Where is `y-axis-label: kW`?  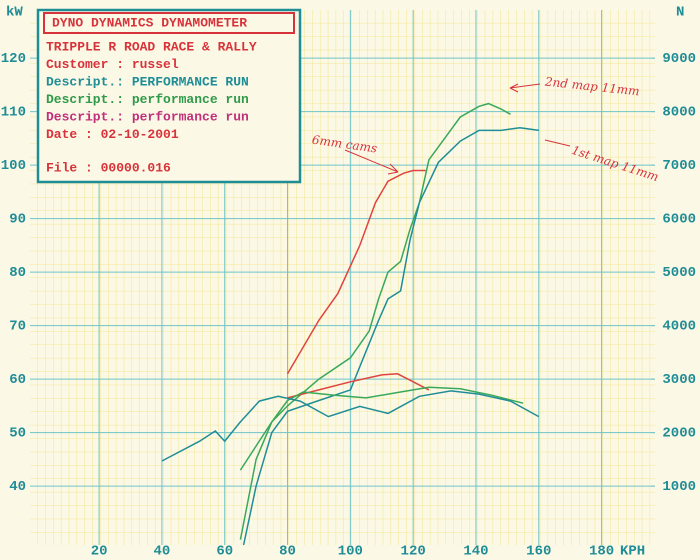 y-axis-label: kW is located at coordinates (14, 13).